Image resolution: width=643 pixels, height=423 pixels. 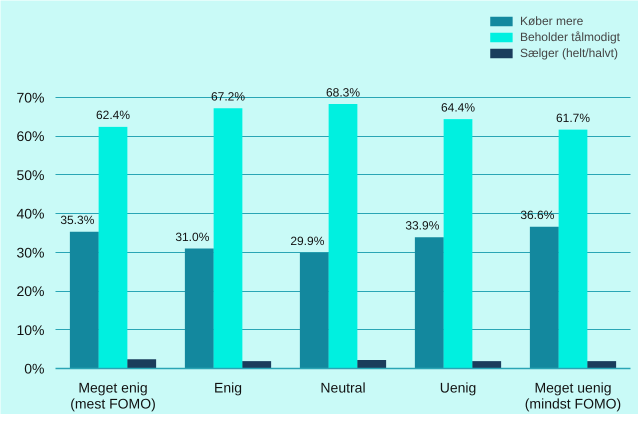 What do you see at coordinates (569, 53) in the screenshot?
I see `legend-label: Sælger (helt/halvt)` at bounding box center [569, 53].